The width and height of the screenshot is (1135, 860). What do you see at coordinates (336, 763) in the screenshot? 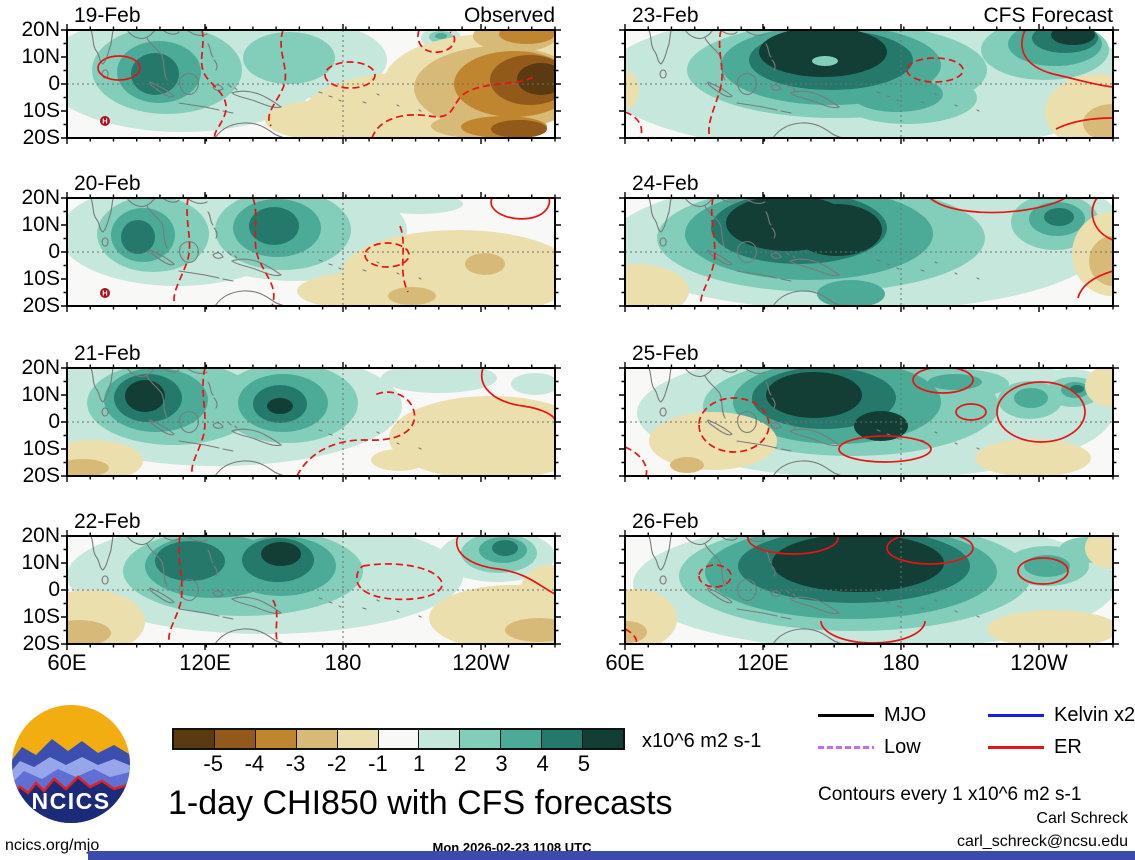
I see `colorbar-tick-label: -2` at bounding box center [336, 763].